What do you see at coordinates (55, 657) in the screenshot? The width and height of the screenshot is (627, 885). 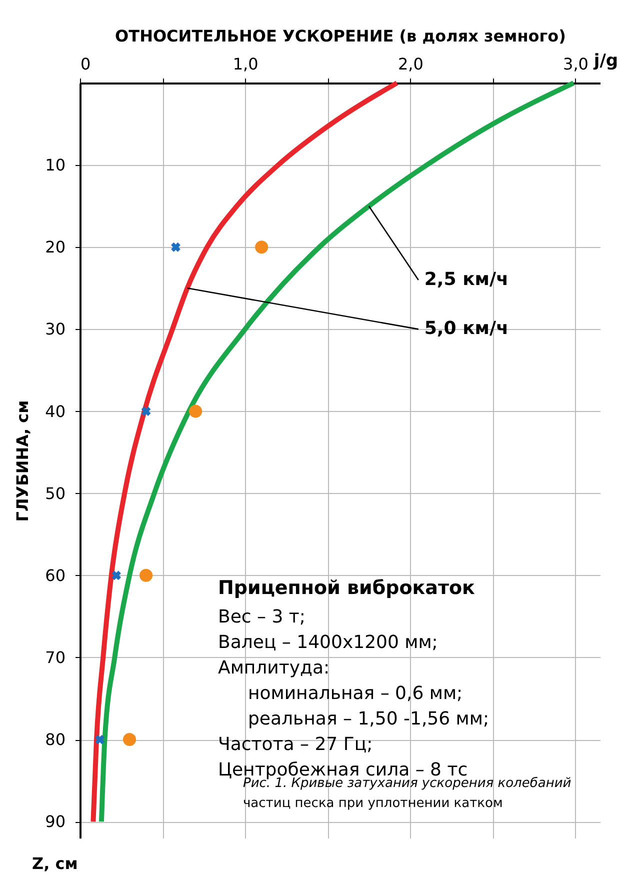 I see `y-tick-label: 70` at bounding box center [55, 657].